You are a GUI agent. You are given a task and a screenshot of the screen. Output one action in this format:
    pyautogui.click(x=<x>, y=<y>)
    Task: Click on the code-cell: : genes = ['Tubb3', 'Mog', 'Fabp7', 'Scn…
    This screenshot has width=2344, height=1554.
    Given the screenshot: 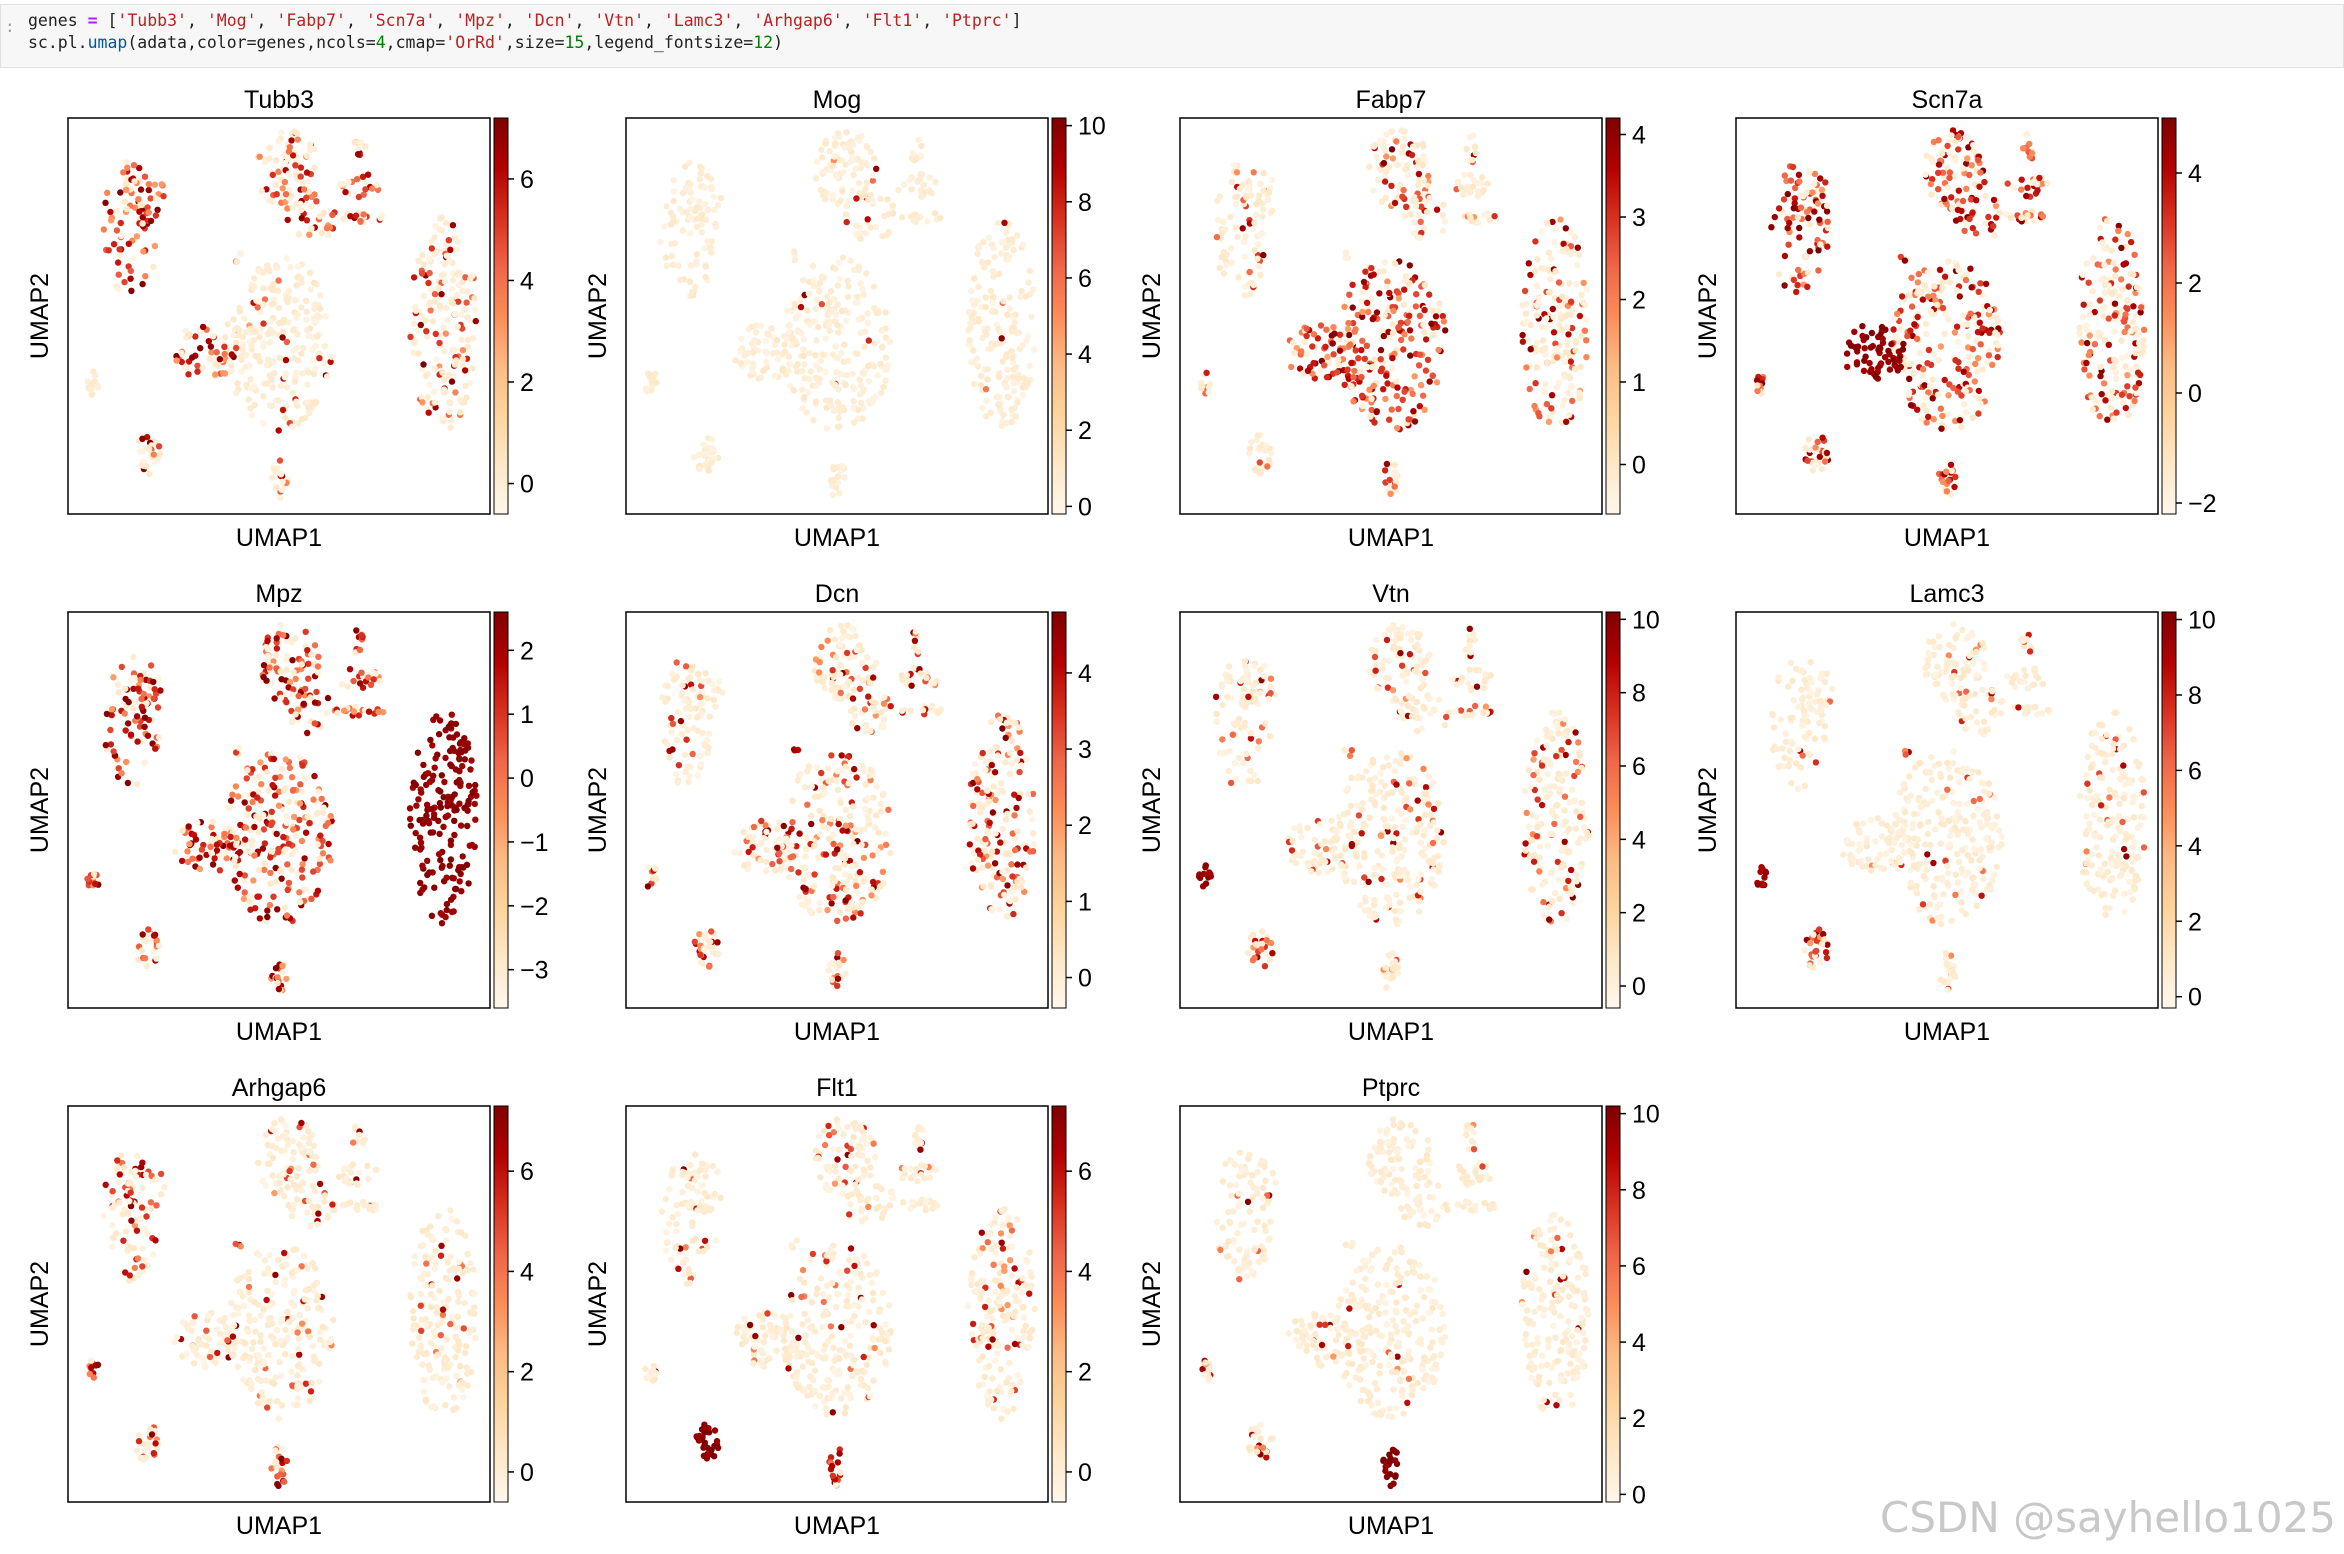 What is the action you would take?
    pyautogui.click(x=1172, y=36)
    